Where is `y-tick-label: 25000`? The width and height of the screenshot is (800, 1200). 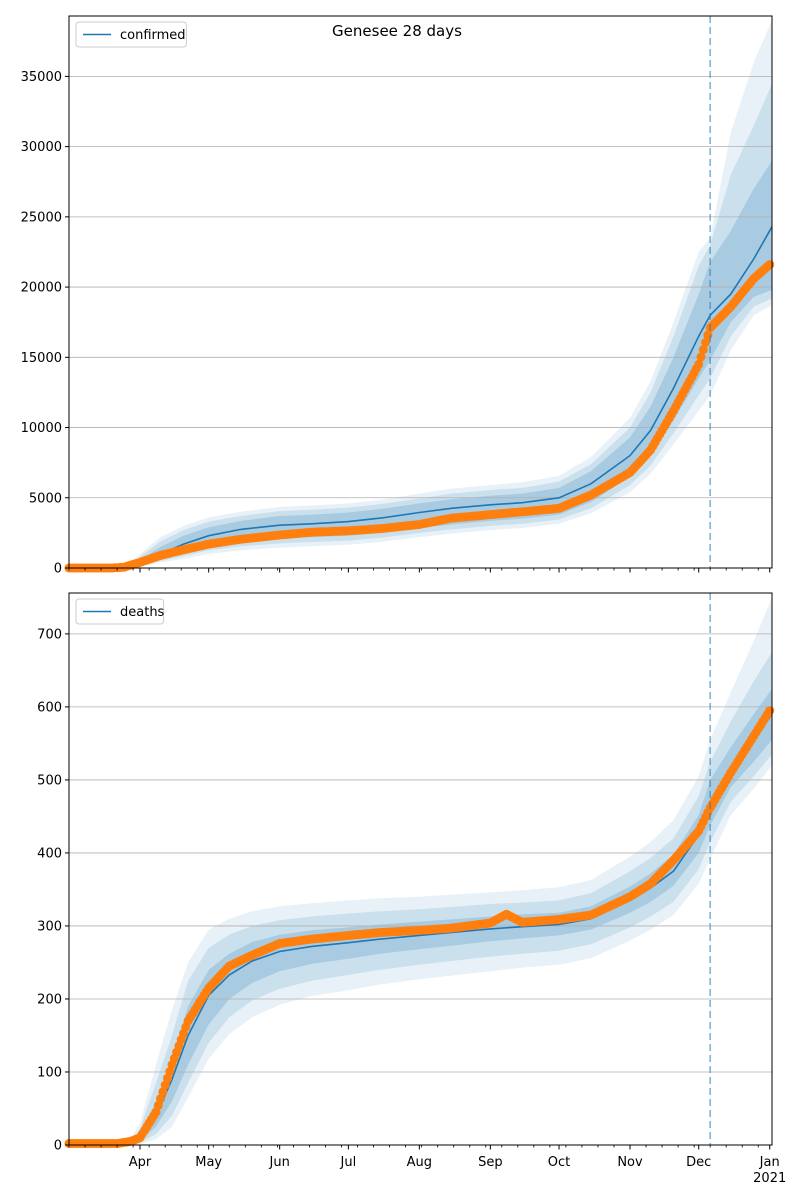
y-tick-label: 25000 is located at coordinates (41, 217).